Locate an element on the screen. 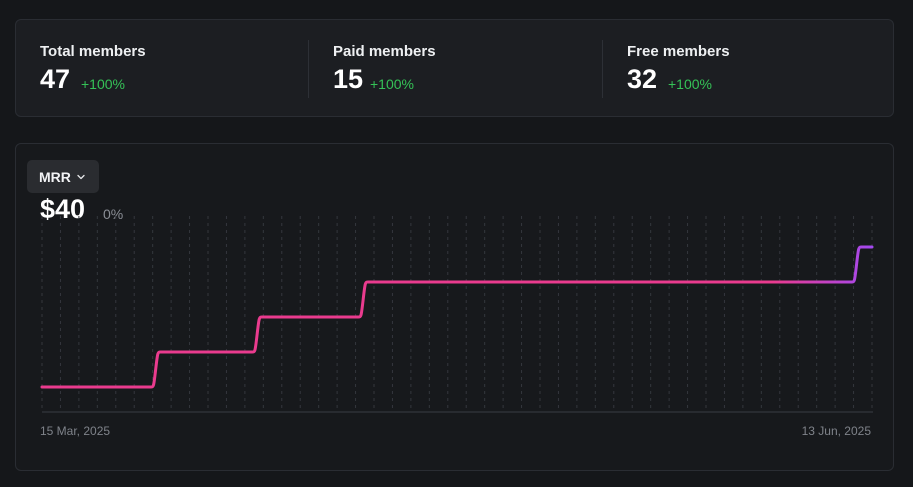 Image resolution: width=913 pixels, height=487 pixels. stat-value: 15 is located at coordinates (348, 79).